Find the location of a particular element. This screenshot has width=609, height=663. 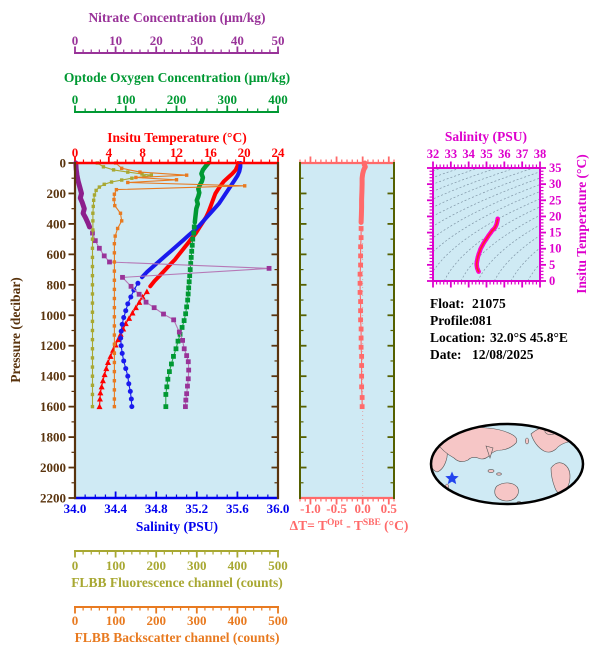

ts-plot-border is located at coordinates (486, 224).